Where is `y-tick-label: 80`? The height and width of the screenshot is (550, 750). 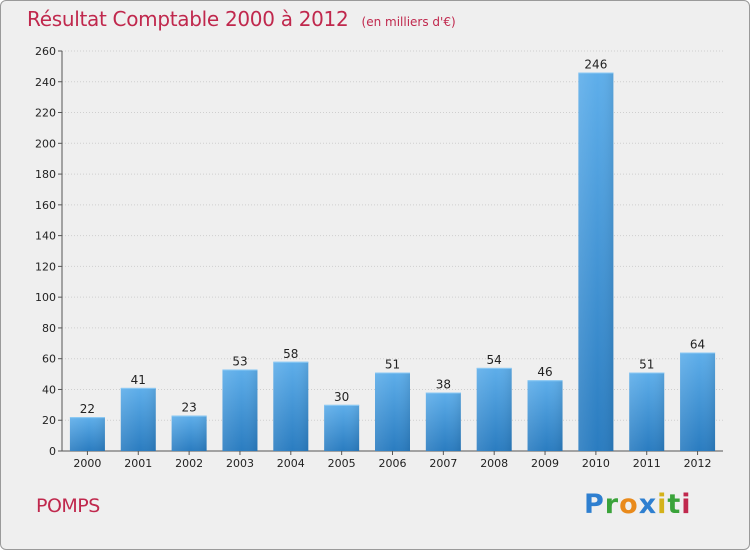
y-tick-label: 80 is located at coordinates (49, 328).